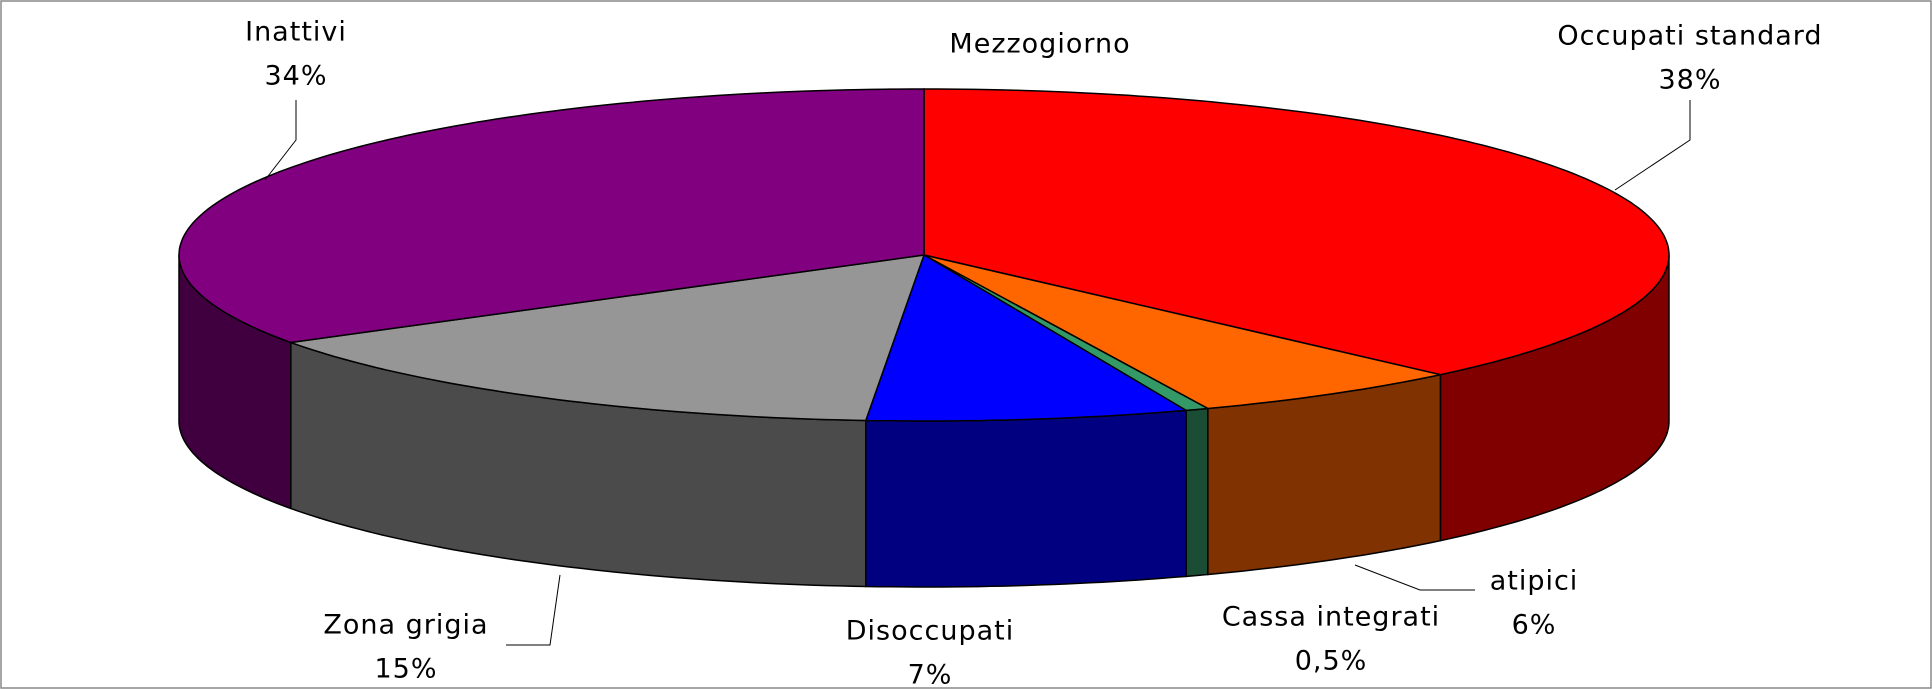  Describe the element at coordinates (405, 625) in the screenshot. I see `slice-label: Zona grigia` at that location.